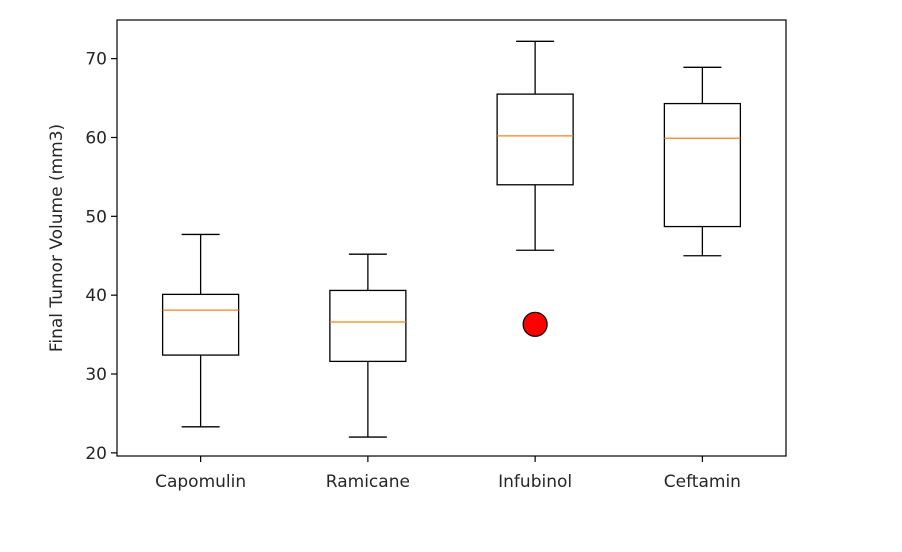 The image size is (902, 552). What do you see at coordinates (535, 139) in the screenshot?
I see `box-infubinol` at bounding box center [535, 139].